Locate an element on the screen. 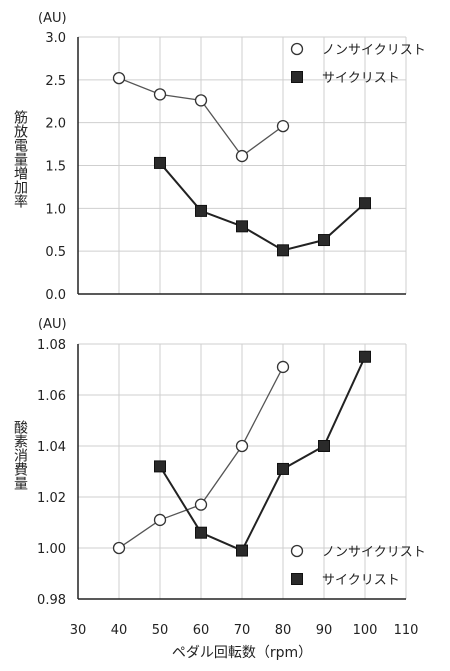  x-tick-label: 80 is located at coordinates (283, 630).